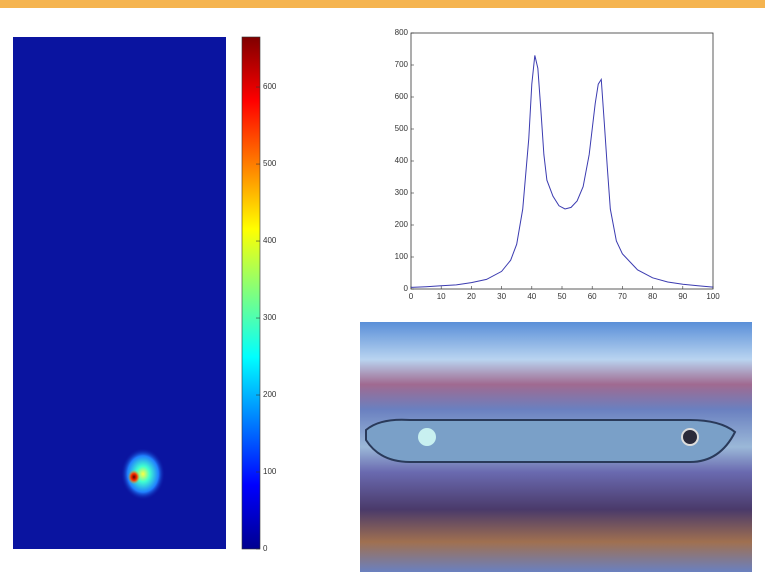  I want to click on hotspot-core, so click(134, 477).